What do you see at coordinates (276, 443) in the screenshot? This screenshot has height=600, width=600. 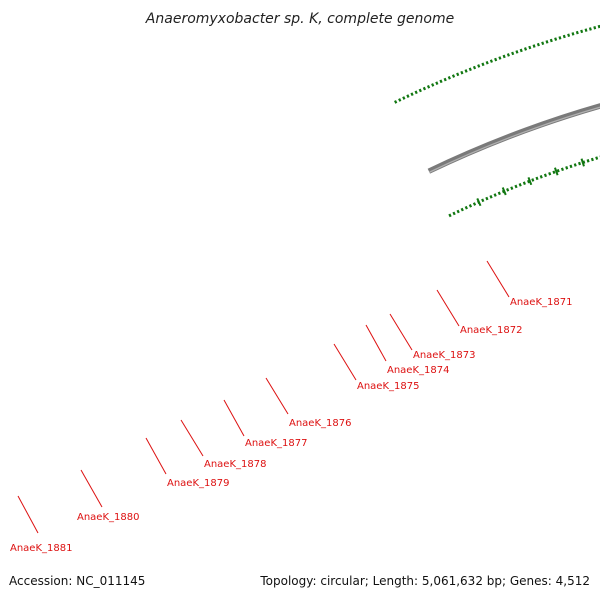 I see `gene-label: AnaeK_1877` at bounding box center [276, 443].